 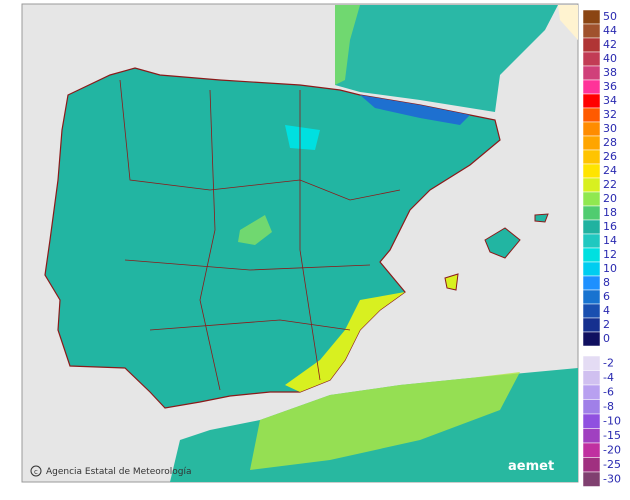 What do you see at coordinates (610, 86) in the screenshot?
I see `legend-label: 36` at bounding box center [610, 86].